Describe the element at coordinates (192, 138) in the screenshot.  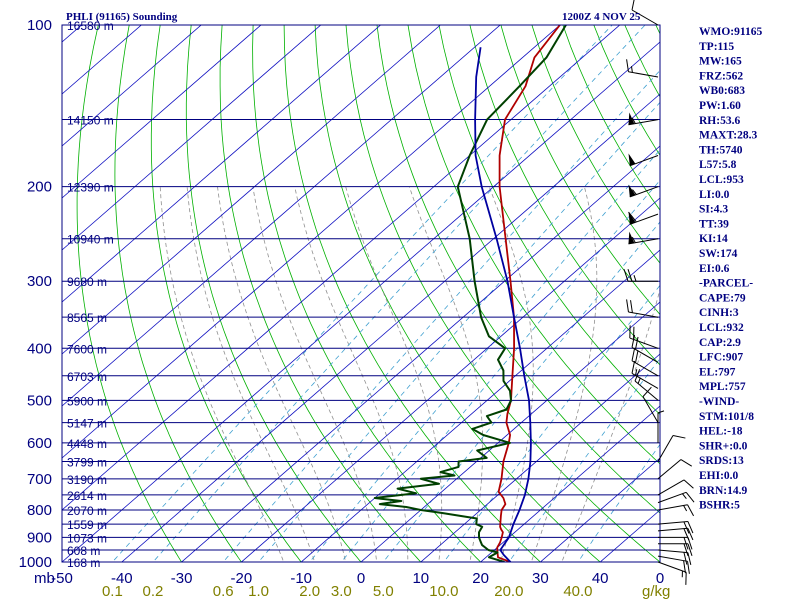
I see `isotherm` at that location.